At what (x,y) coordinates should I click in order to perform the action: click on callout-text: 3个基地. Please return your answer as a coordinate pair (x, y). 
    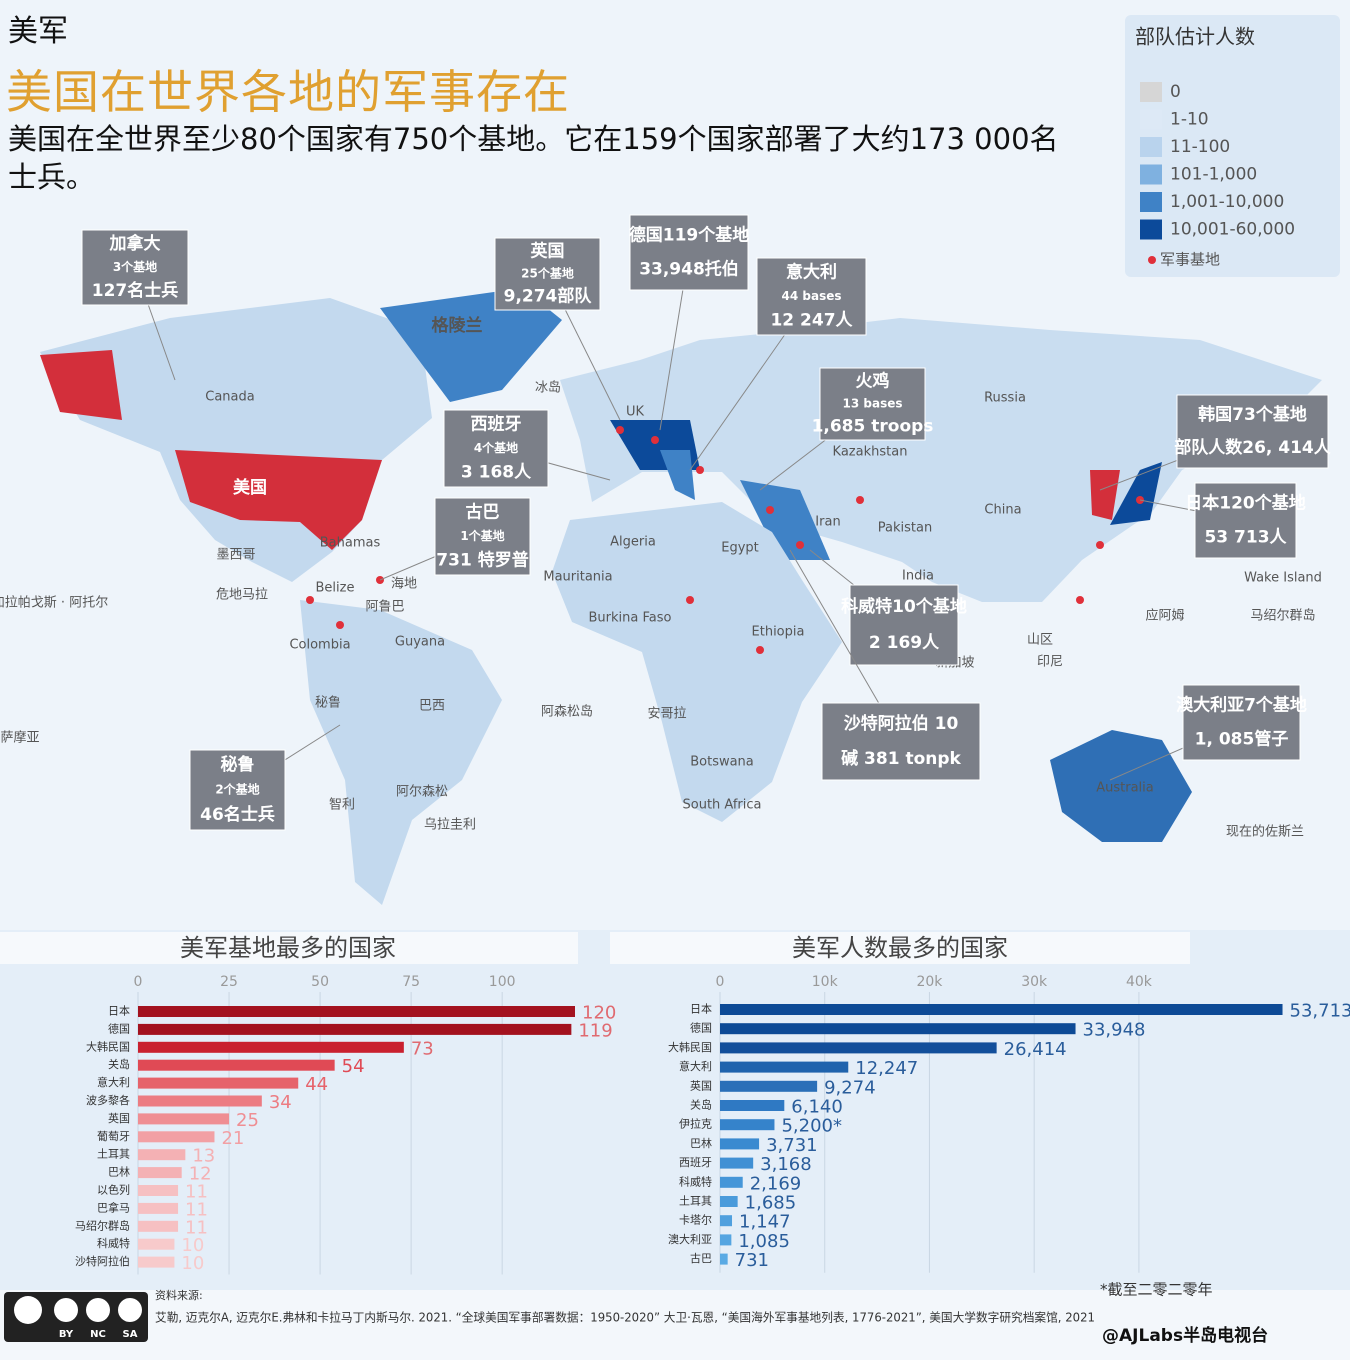
    Looking at the image, I should click on (135, 266).